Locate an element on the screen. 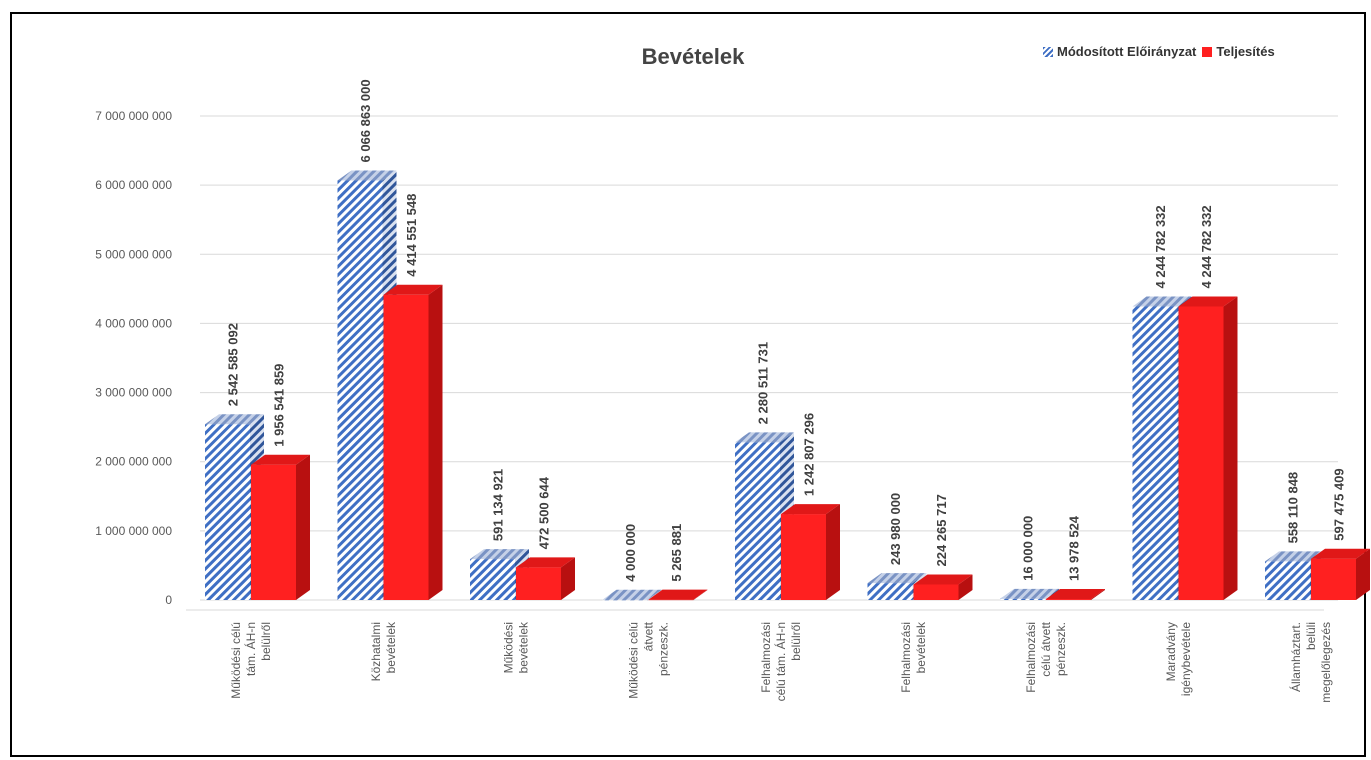 Image resolution: width=1371 pixels, height=760 pixels. x-category-label: Közhatalmi bevételek is located at coordinates (383, 651).